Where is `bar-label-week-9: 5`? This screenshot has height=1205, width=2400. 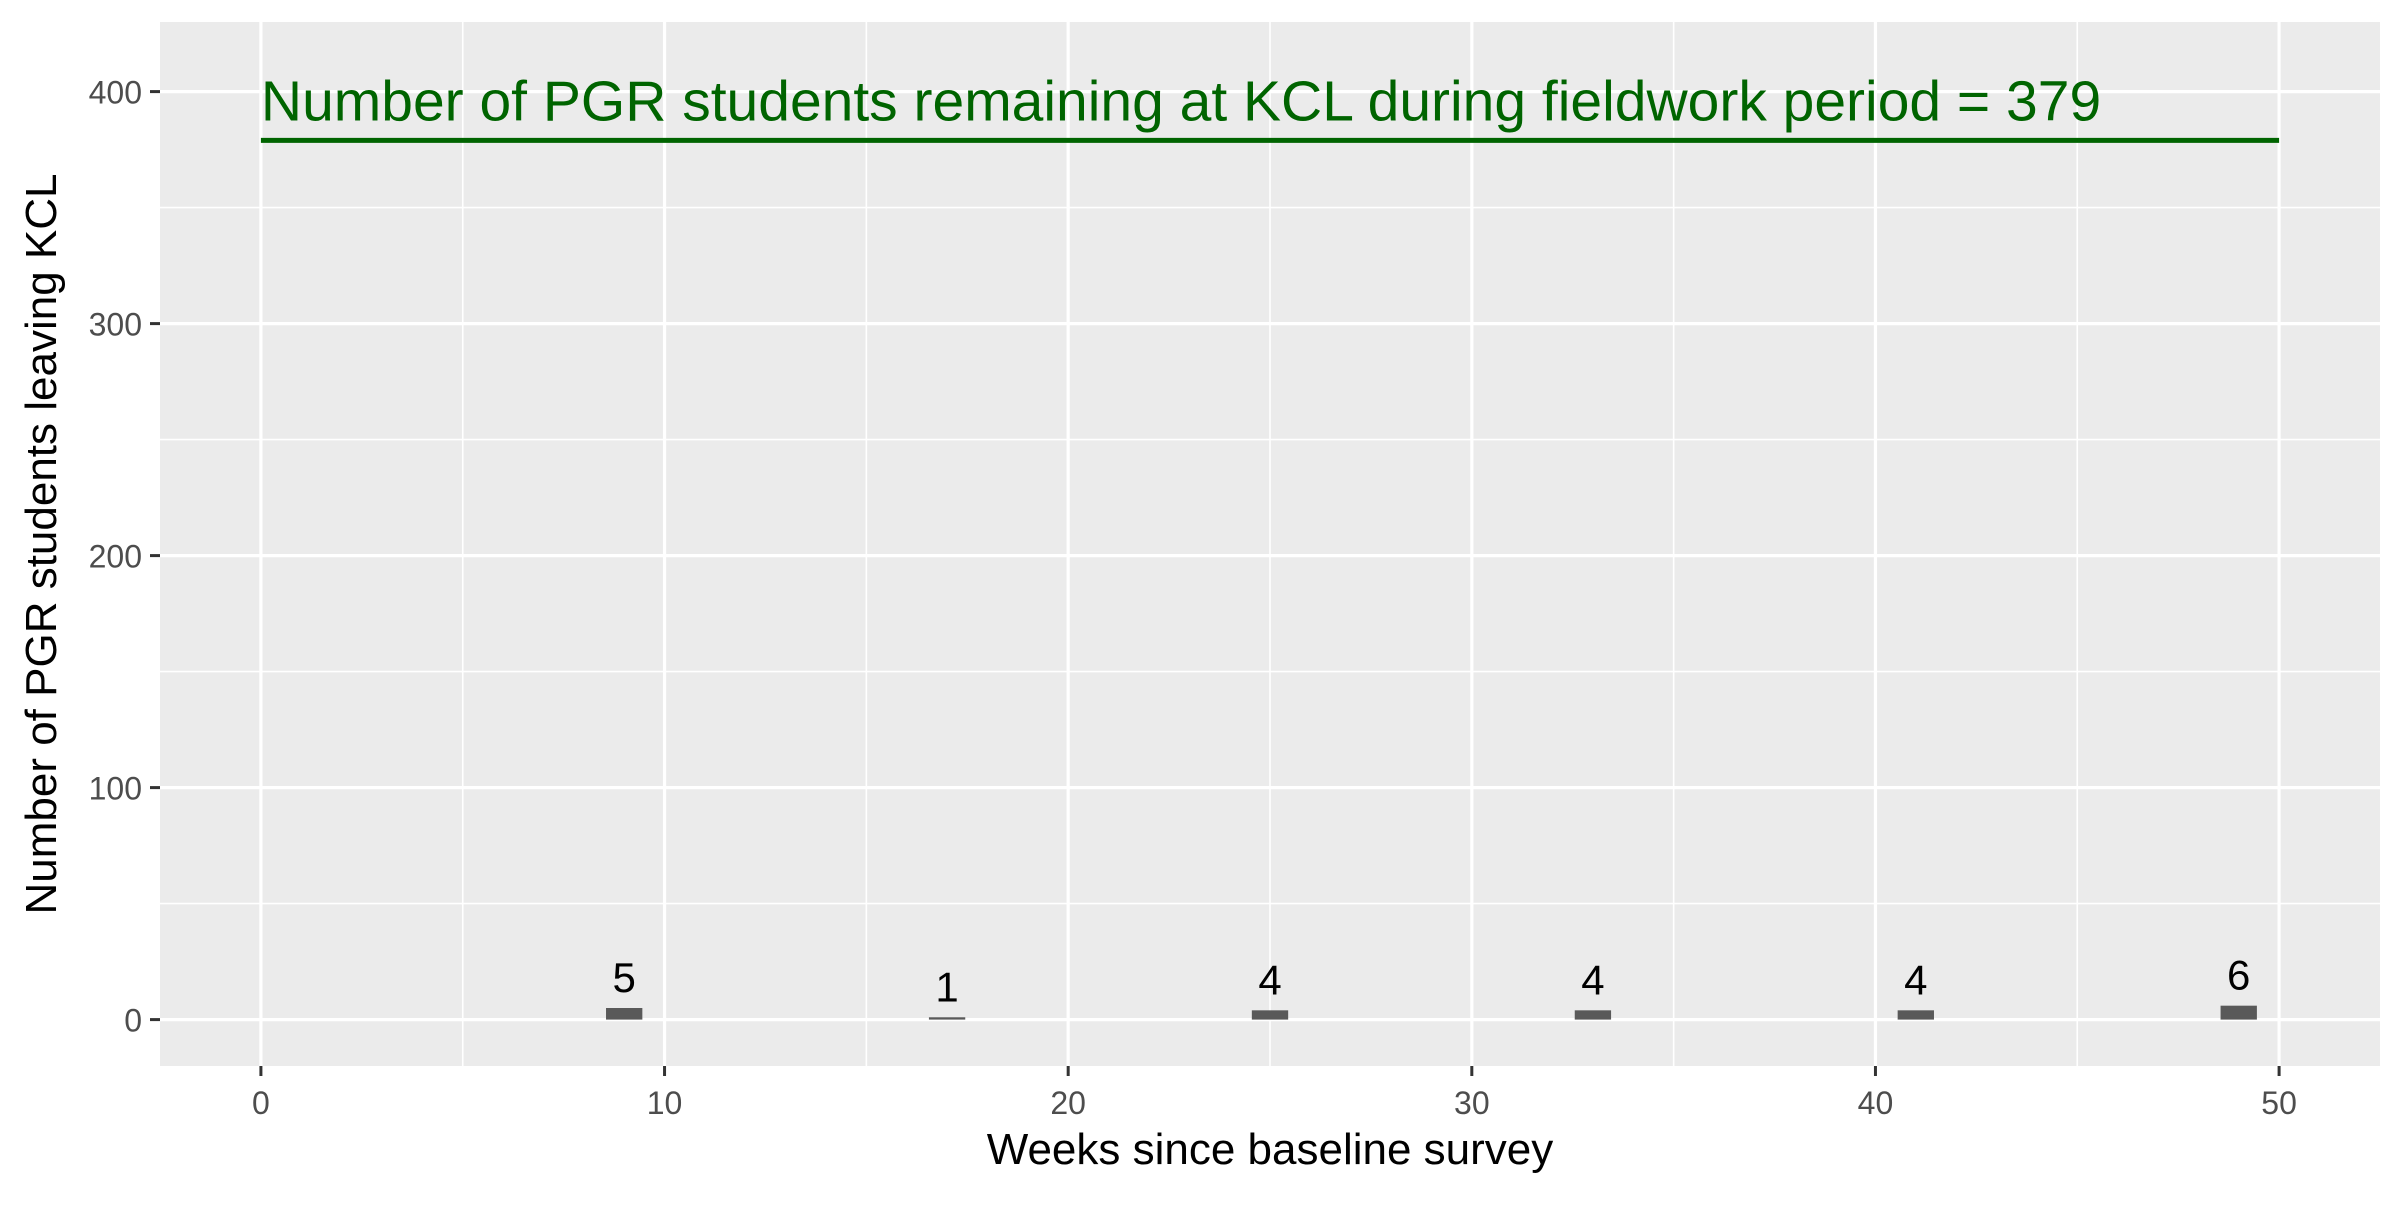
bar-label-week-9: 5 is located at coordinates (624, 977).